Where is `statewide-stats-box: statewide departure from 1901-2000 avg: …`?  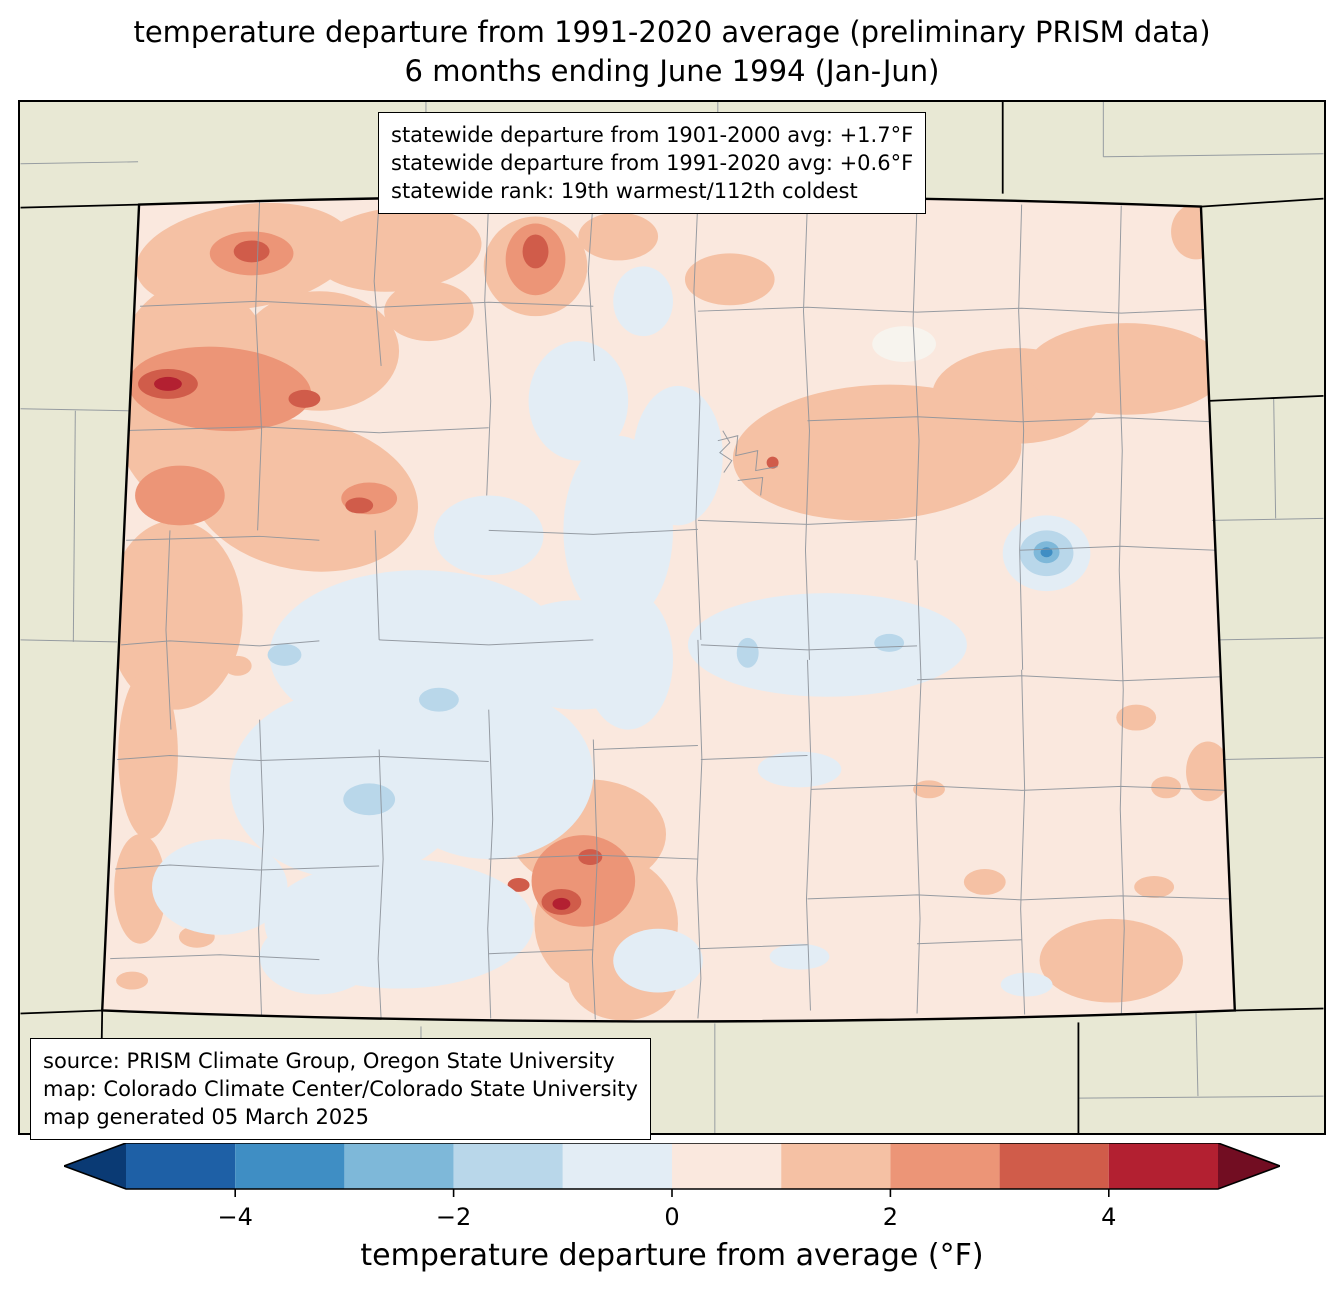
statewide-stats-box: statewide departure from 1901-2000 avg: … is located at coordinates (652, 163).